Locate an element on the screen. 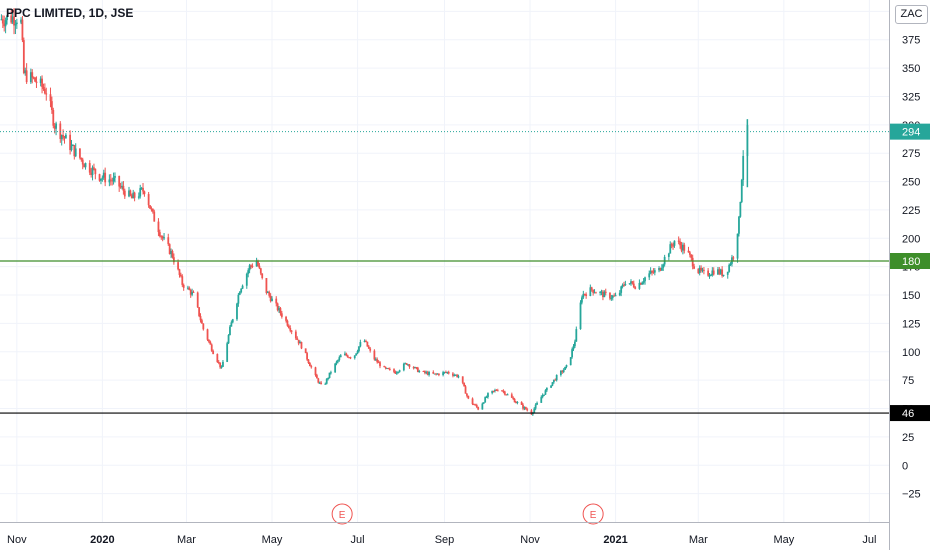  time-tick-label: Nov is located at coordinates (17, 540).